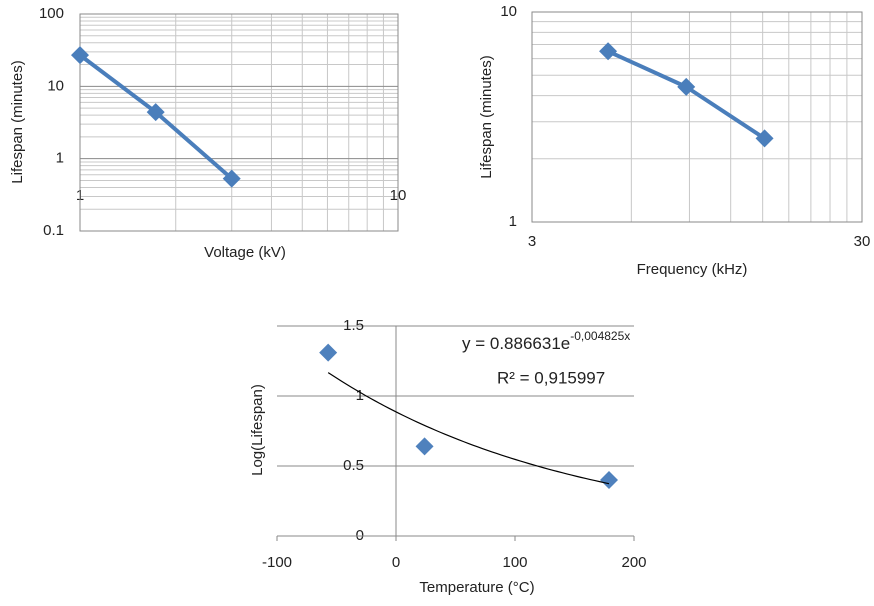 This screenshot has height=606, width=874. What do you see at coordinates (353, 465) in the screenshot?
I see `y-tick-label: 0.5` at bounding box center [353, 465].